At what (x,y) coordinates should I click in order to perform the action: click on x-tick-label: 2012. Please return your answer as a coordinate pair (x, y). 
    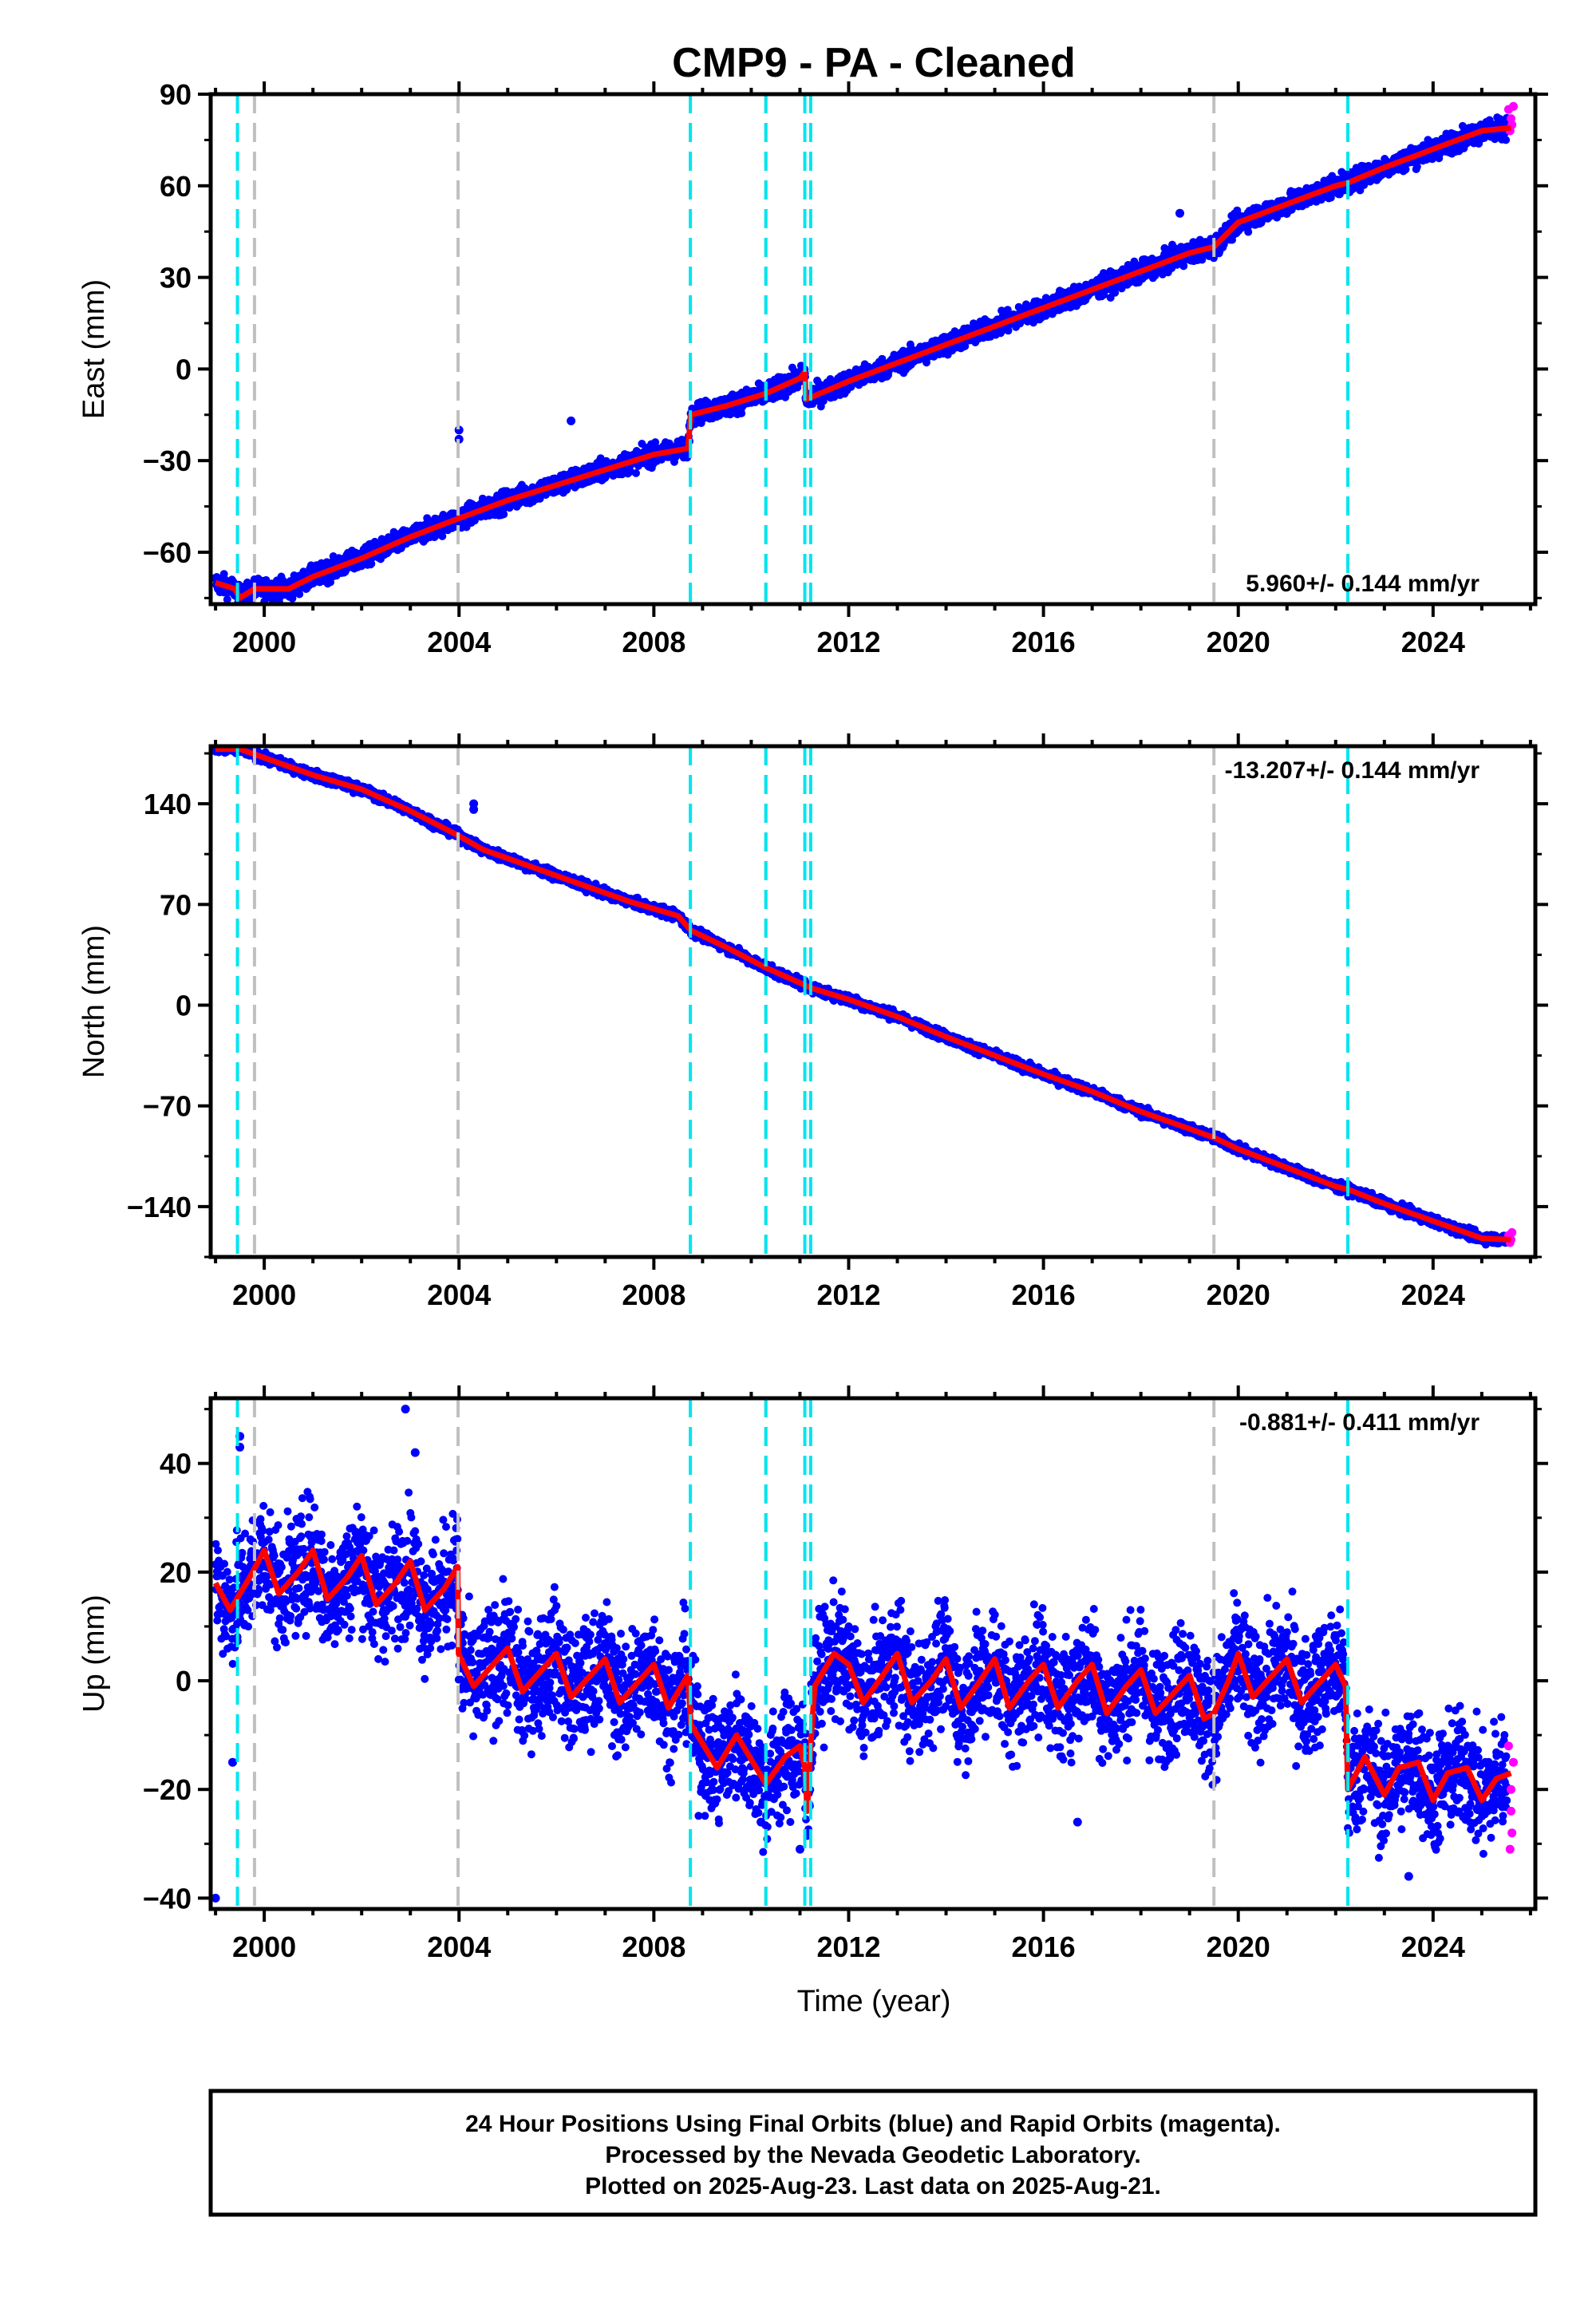
    Looking at the image, I should click on (848, 642).